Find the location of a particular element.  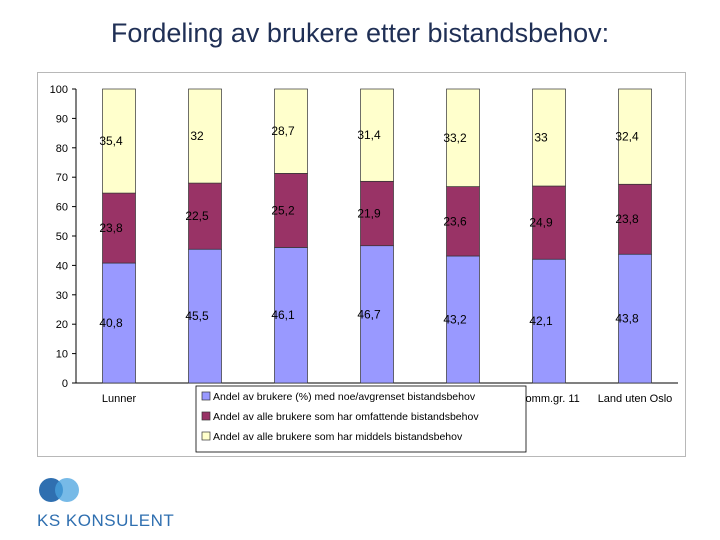

y-tick-label: 0 is located at coordinates (65, 384).